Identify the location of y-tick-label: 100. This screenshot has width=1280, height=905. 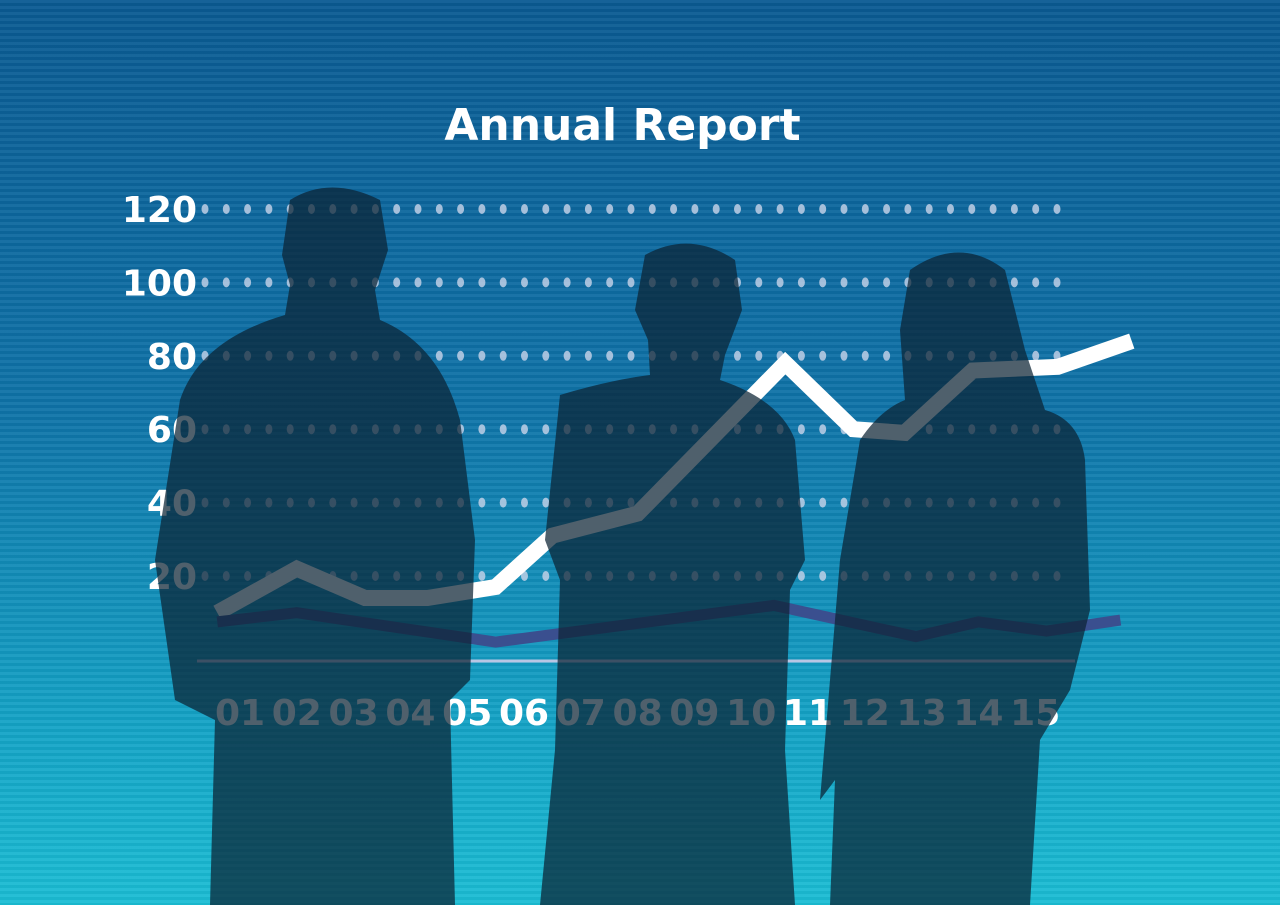
(159, 283).